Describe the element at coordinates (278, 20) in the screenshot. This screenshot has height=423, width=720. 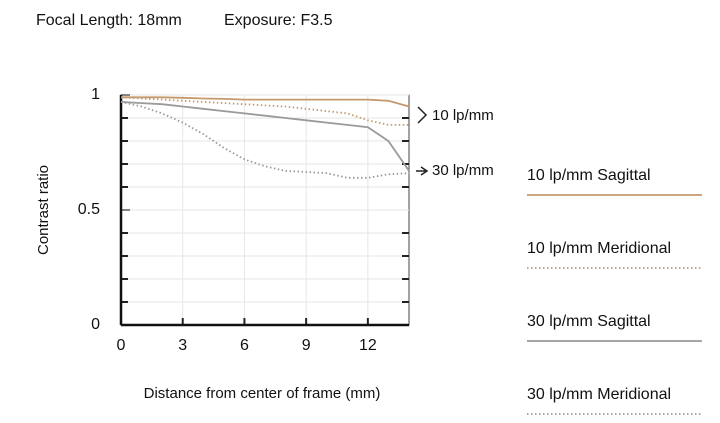
I see `chart-subtitle: Exposure: F3.5` at that location.